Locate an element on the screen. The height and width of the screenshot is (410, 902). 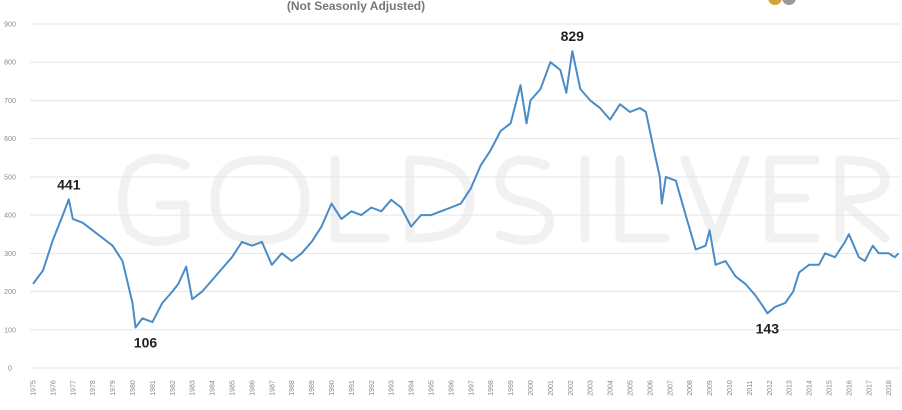
y-tick-label: 900 is located at coordinates (10, 25).